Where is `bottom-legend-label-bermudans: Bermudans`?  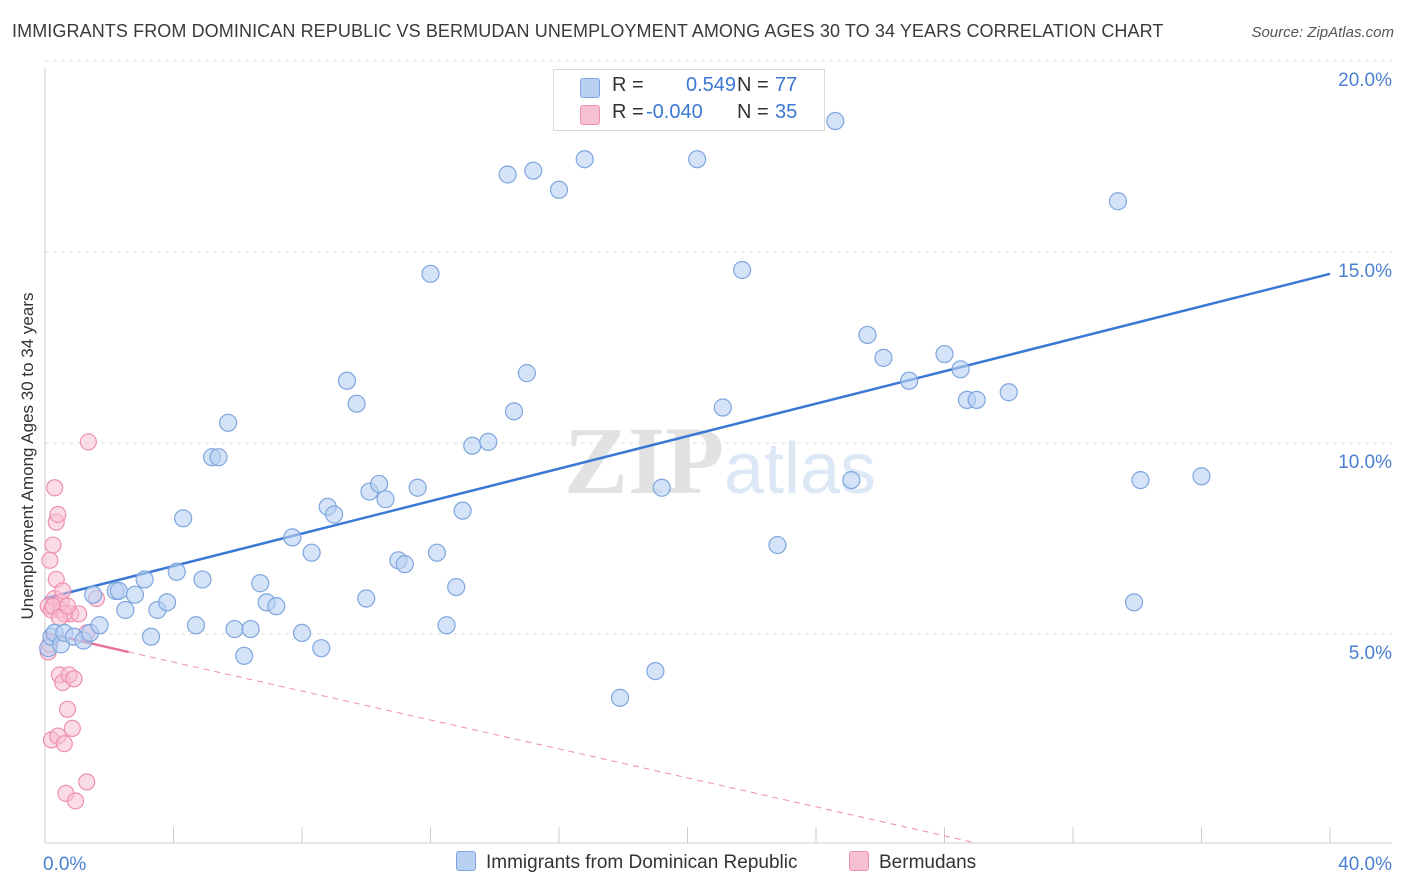
bottom-legend-label-bermudans: Bermudans is located at coordinates (928, 862).